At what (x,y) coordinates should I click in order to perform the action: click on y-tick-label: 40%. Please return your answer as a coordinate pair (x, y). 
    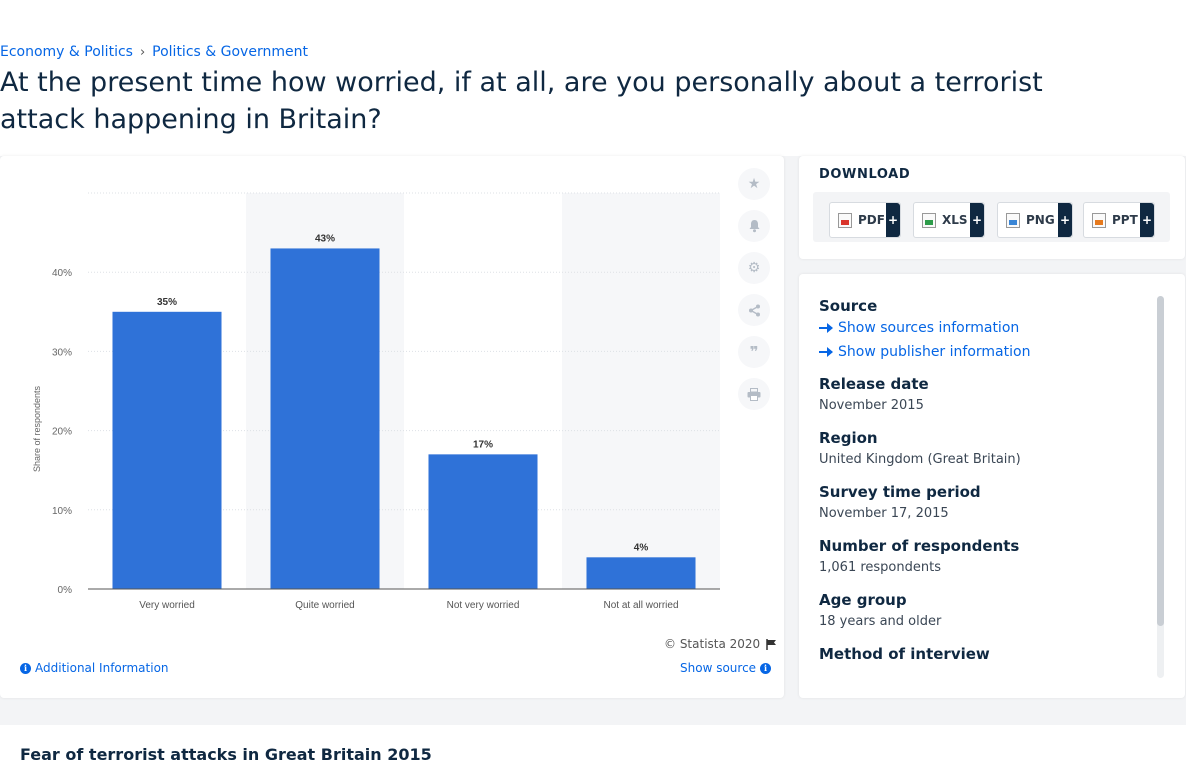
    Looking at the image, I should click on (62, 273).